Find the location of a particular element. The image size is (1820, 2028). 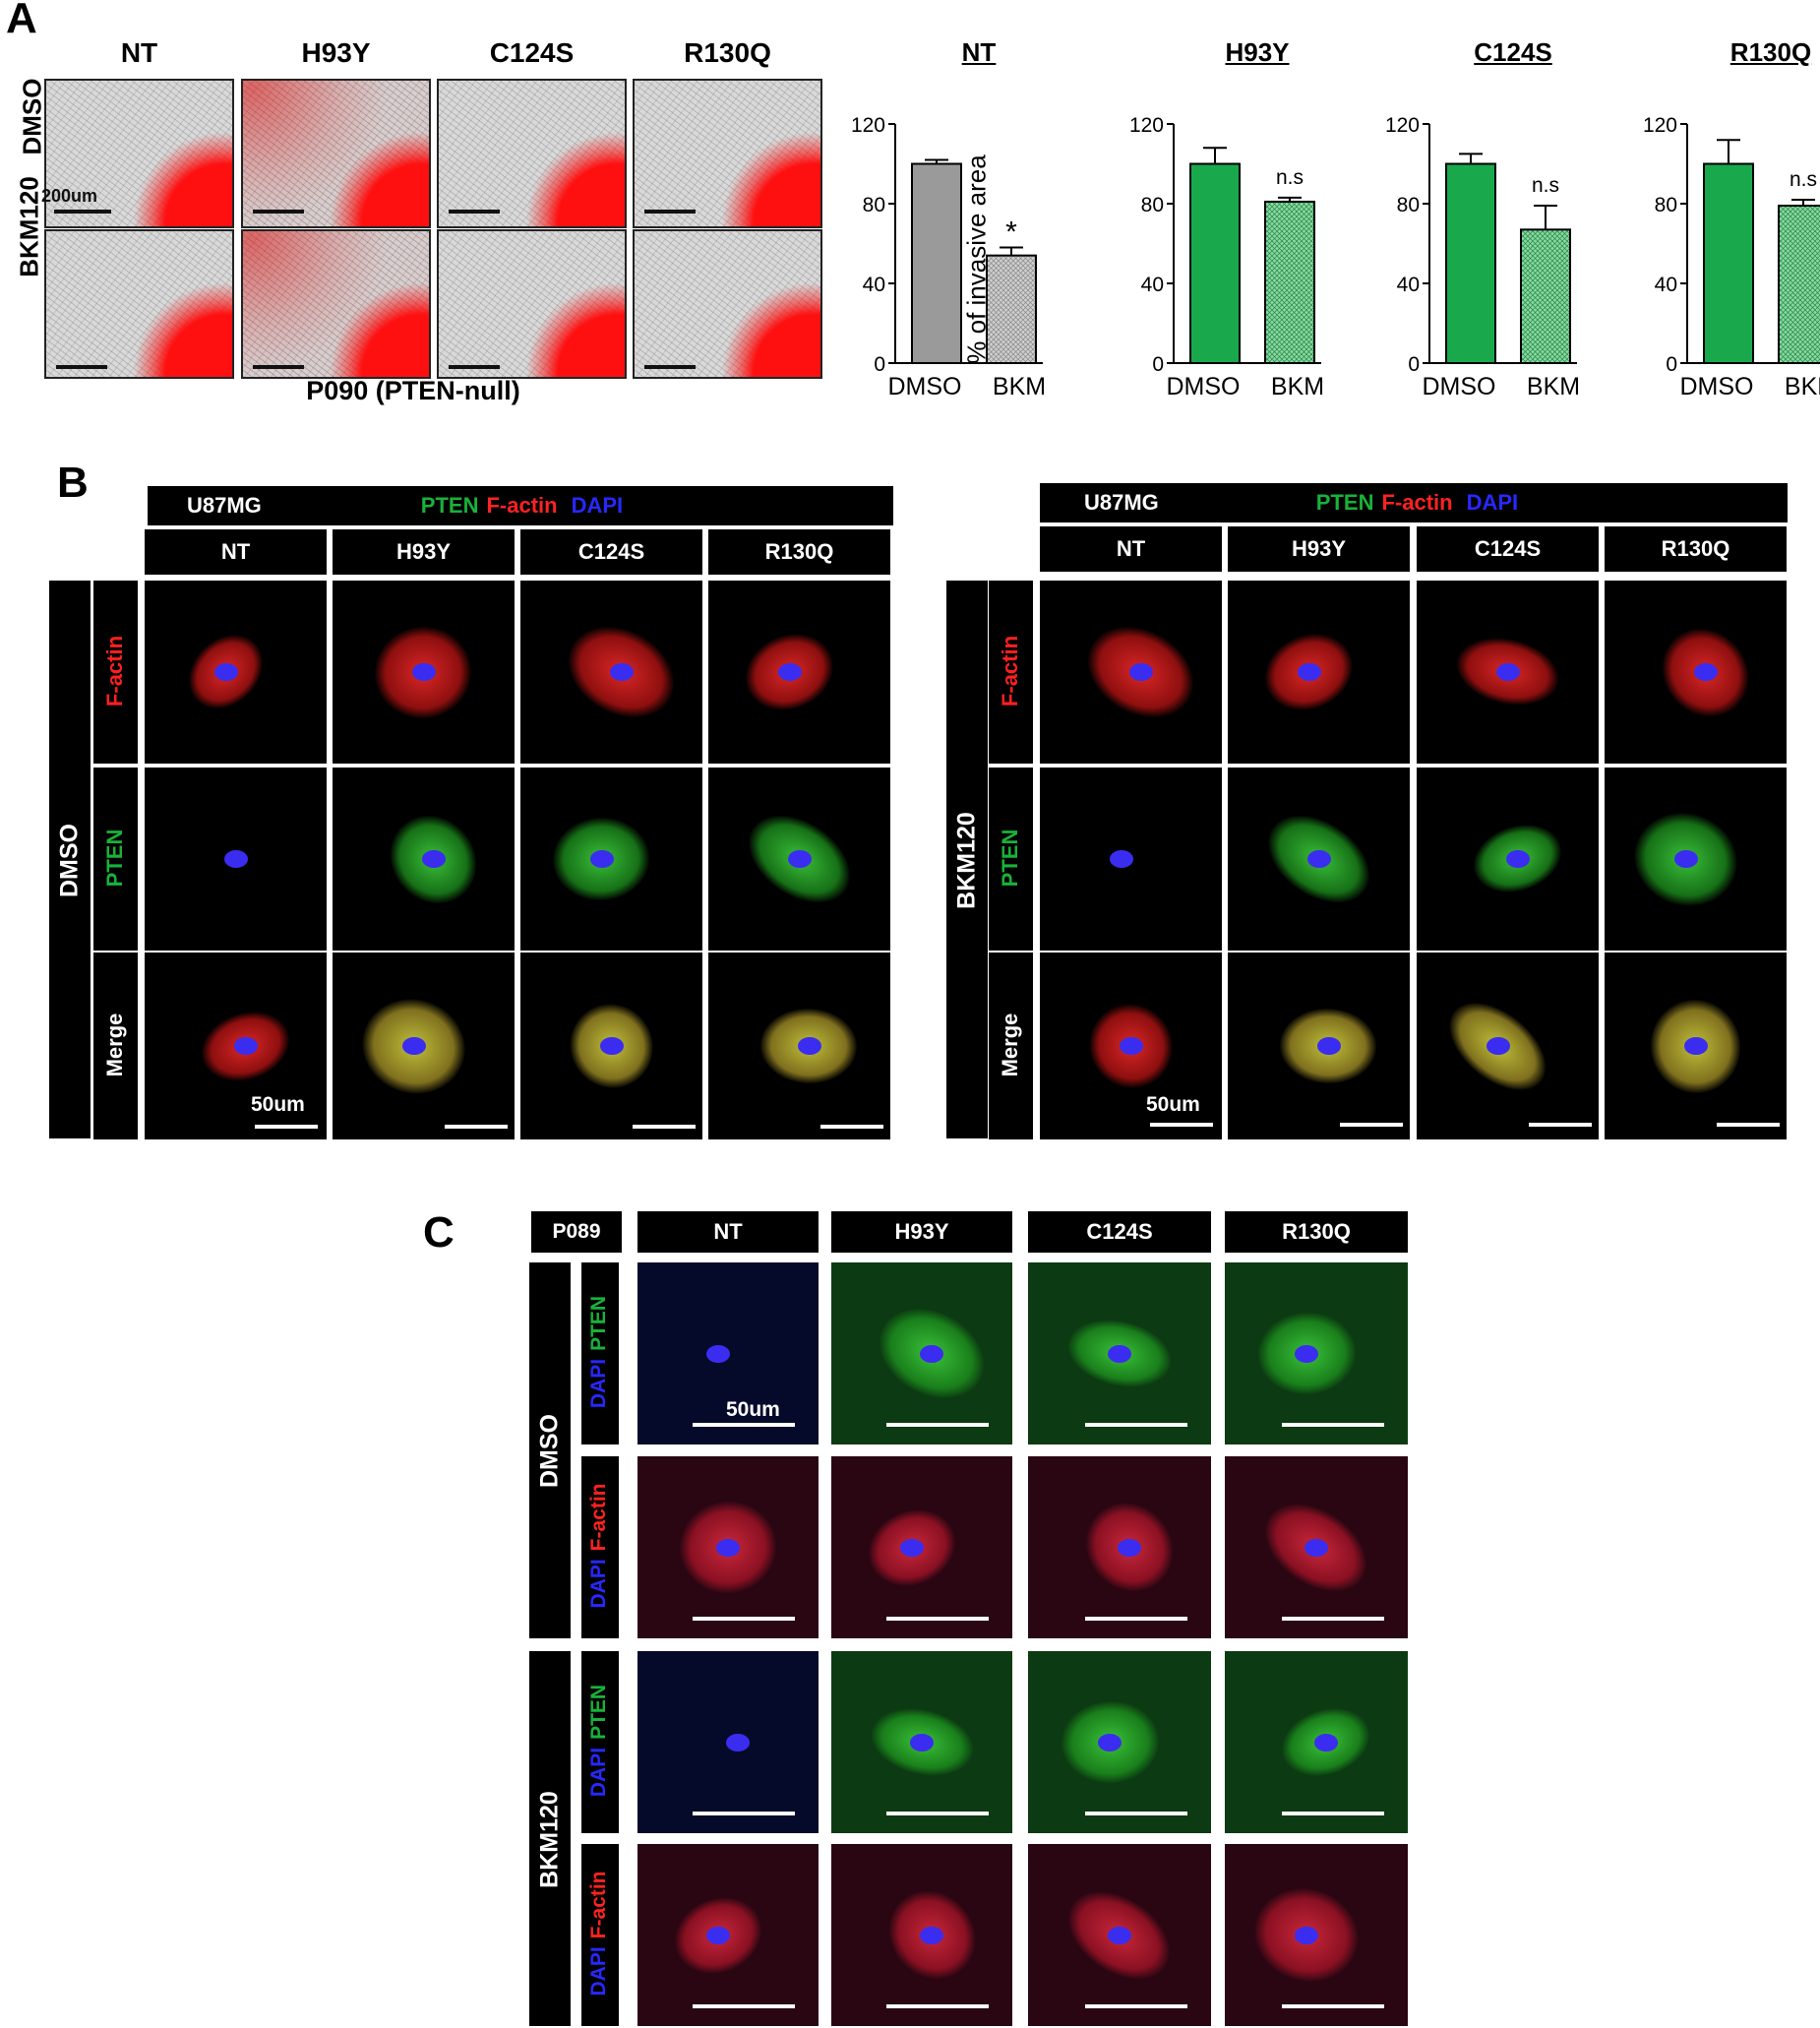

row-label: DAPI PTEN is located at coordinates (599, 1740).